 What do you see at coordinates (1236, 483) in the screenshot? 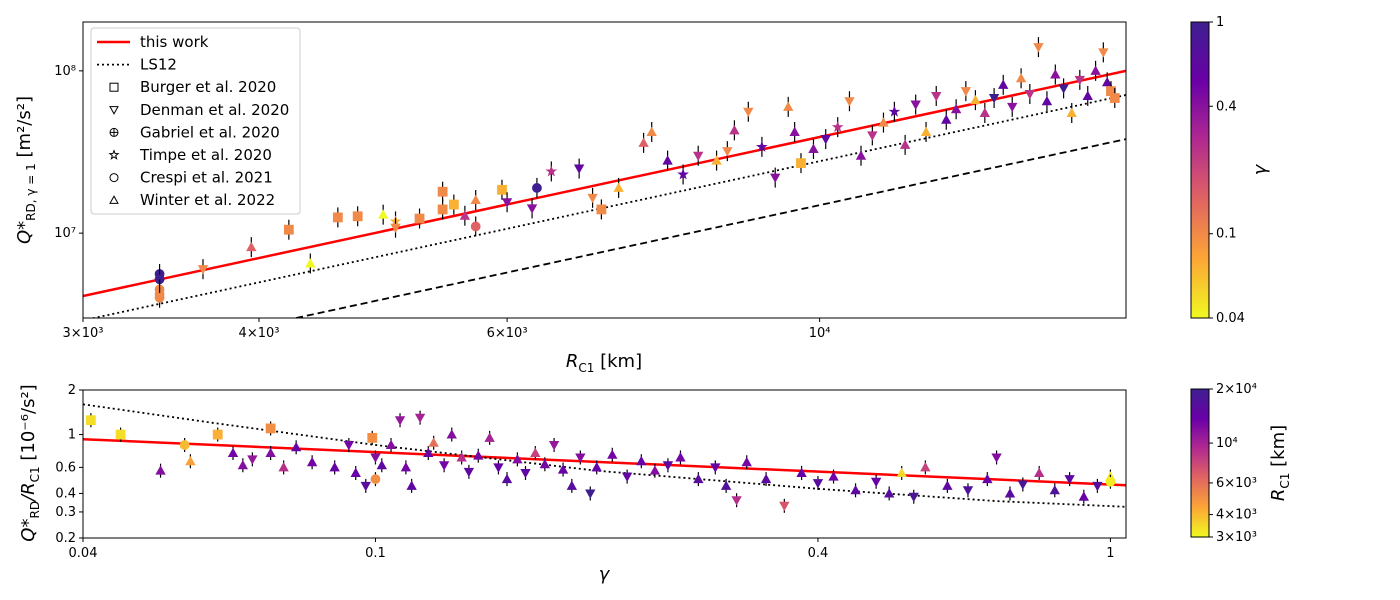
I see `radius-colorbar-tick-label: 6×10³` at bounding box center [1236, 483].